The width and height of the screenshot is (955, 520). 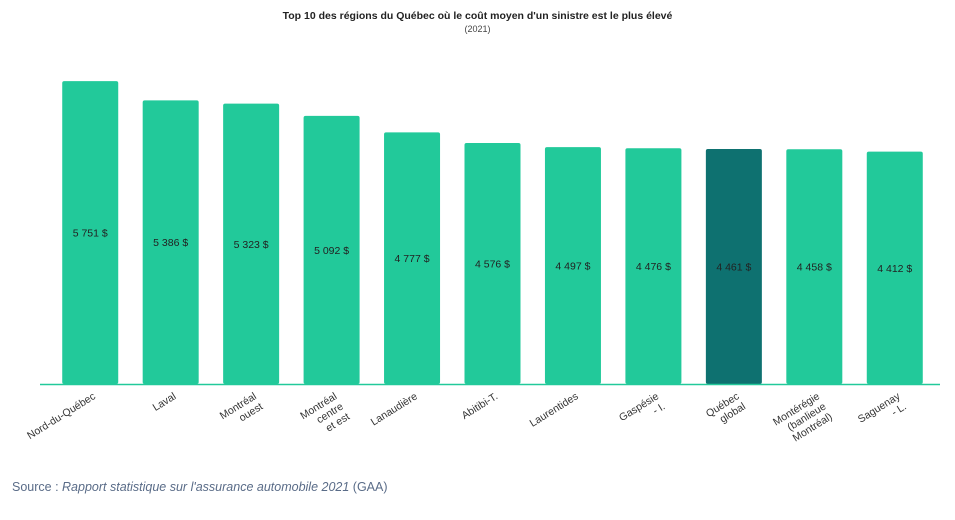 I want to click on value-label-8: 4 461 $, so click(x=733, y=268).